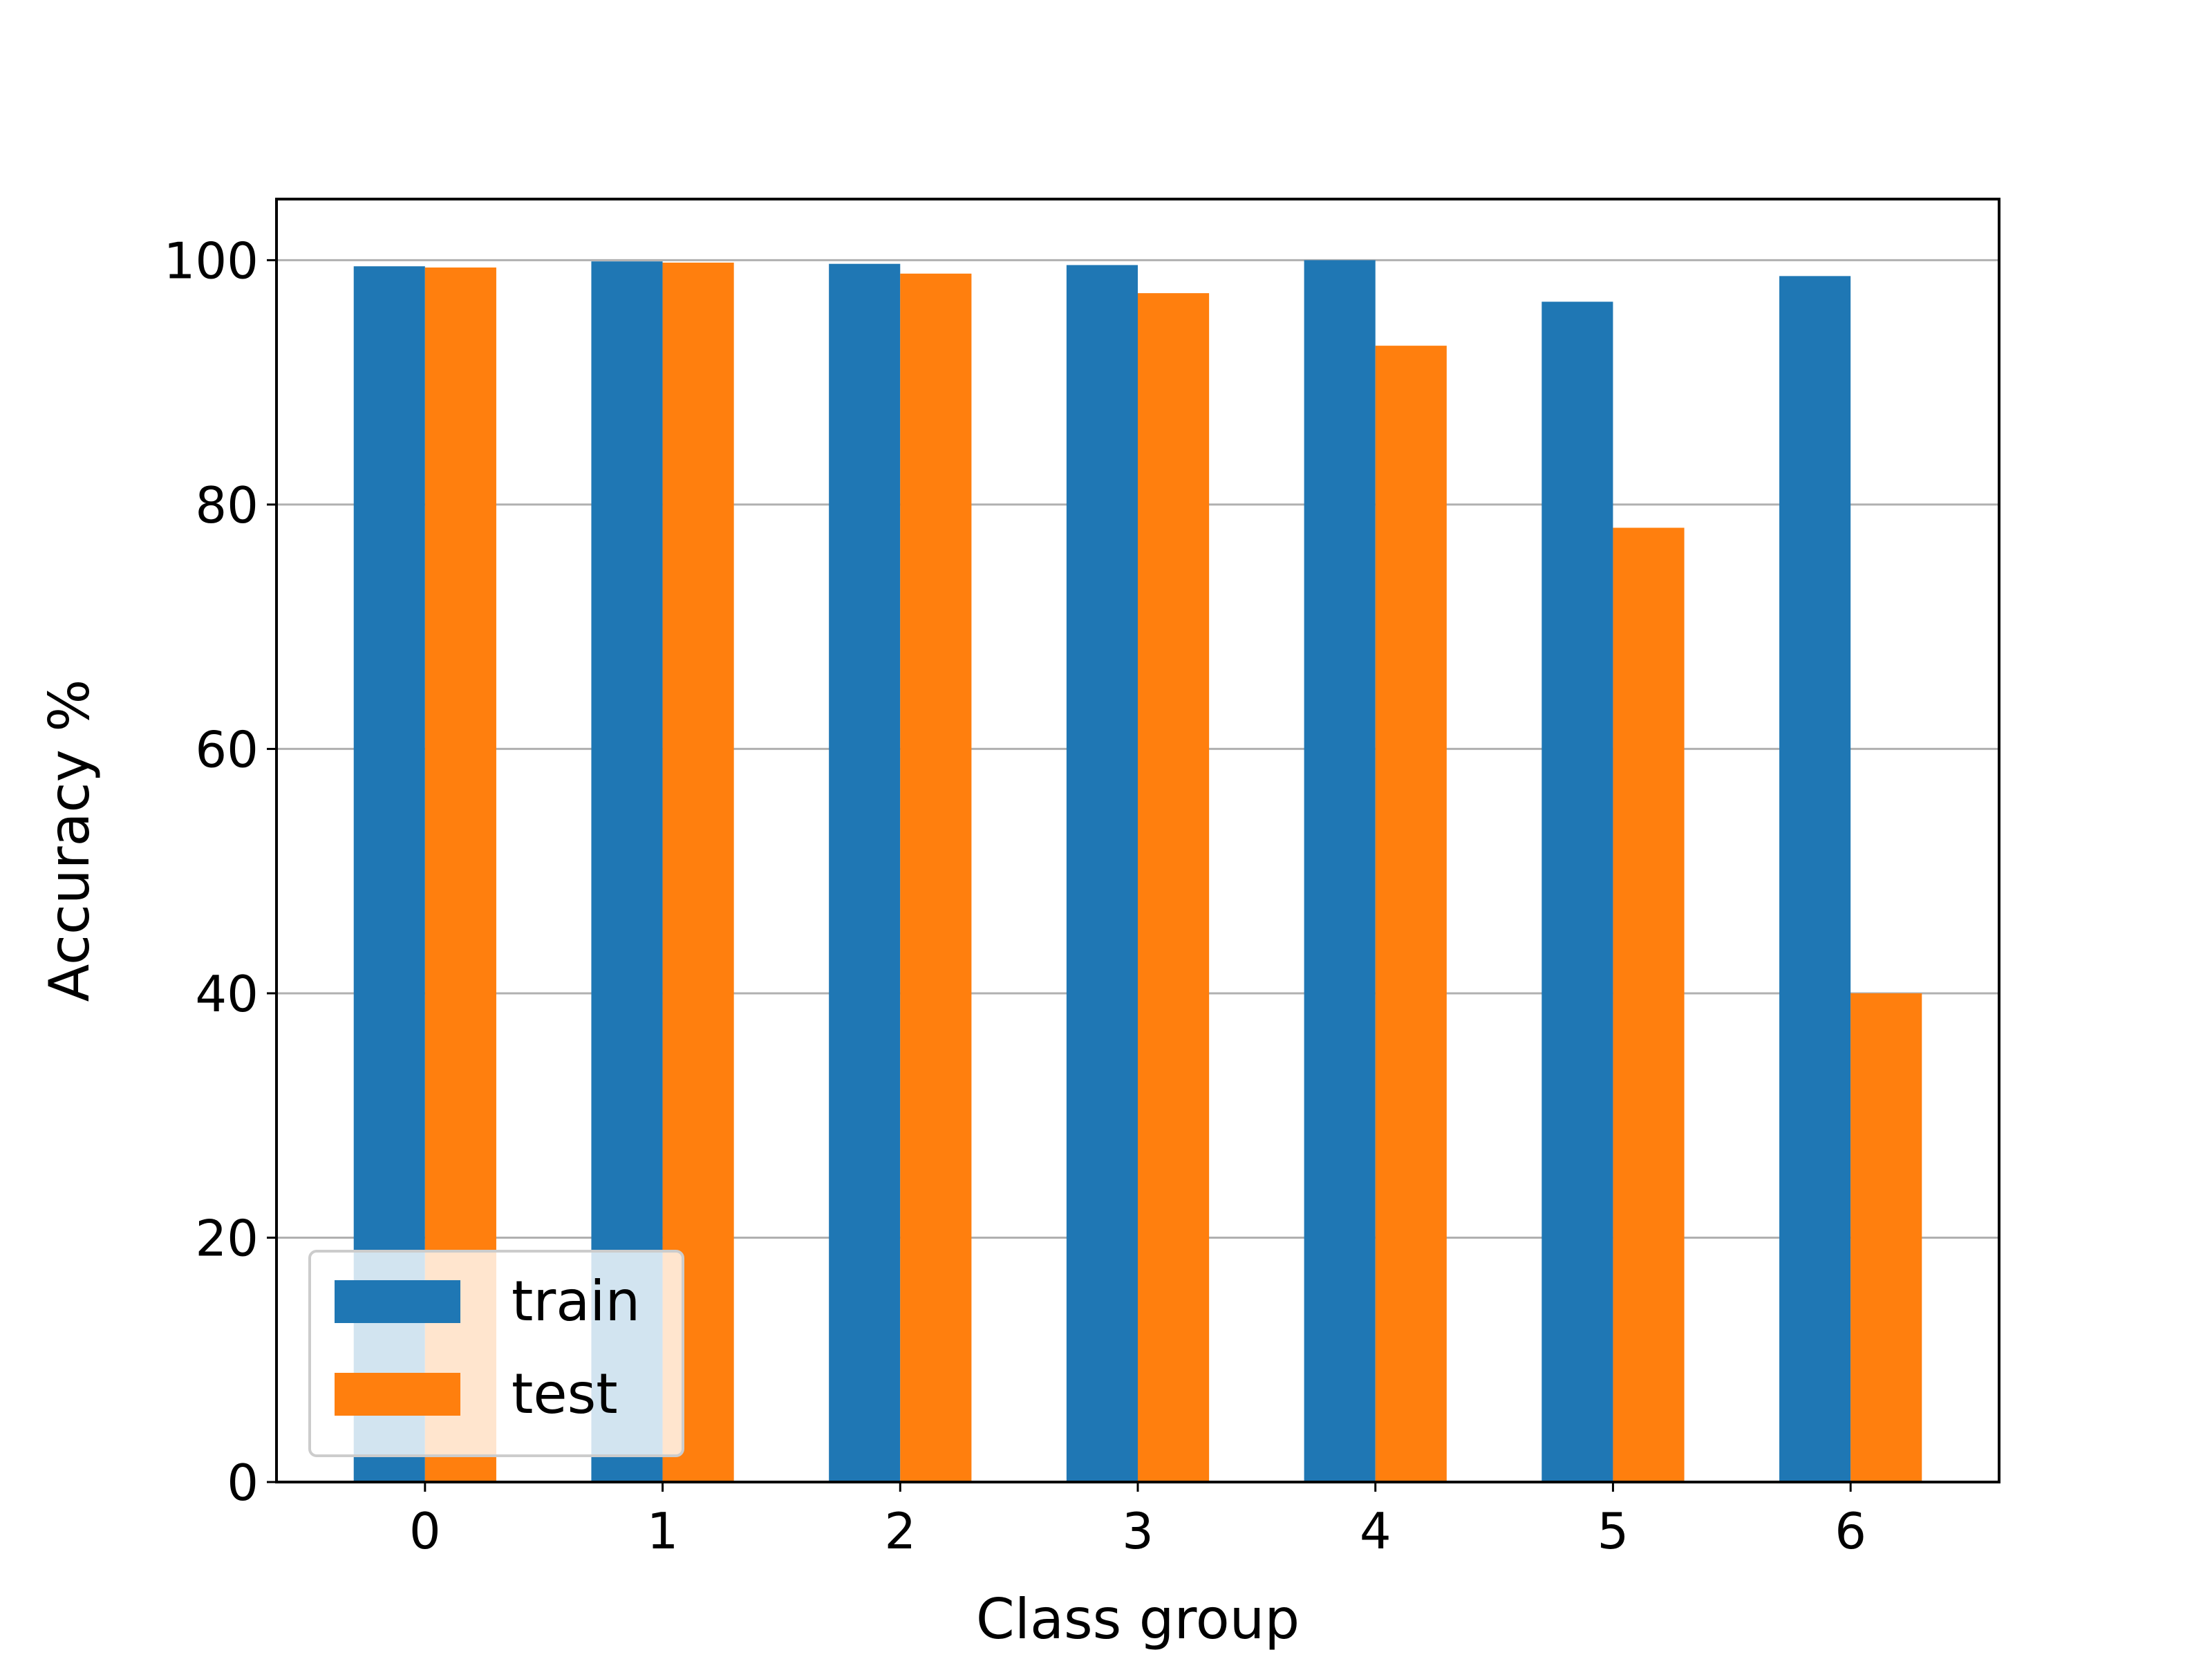  Describe the element at coordinates (211, 261) in the screenshot. I see `y-tick-label: 100` at that location.